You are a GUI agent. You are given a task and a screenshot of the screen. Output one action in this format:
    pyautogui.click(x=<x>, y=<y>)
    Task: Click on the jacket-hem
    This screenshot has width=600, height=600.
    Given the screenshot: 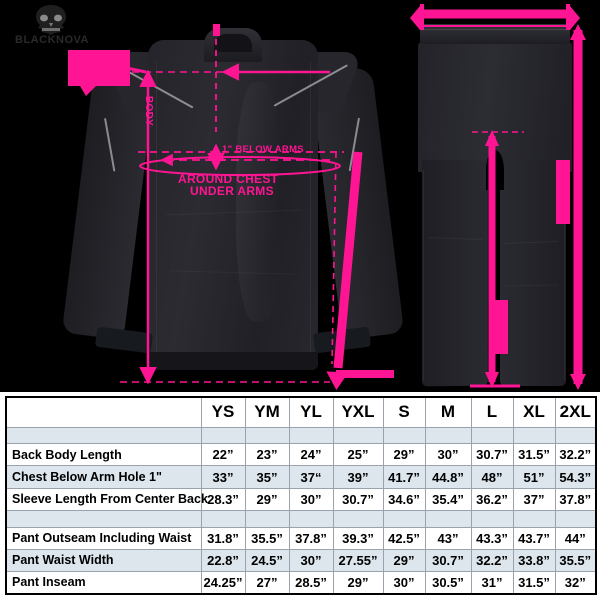 What is the action you would take?
    pyautogui.click(x=233, y=361)
    